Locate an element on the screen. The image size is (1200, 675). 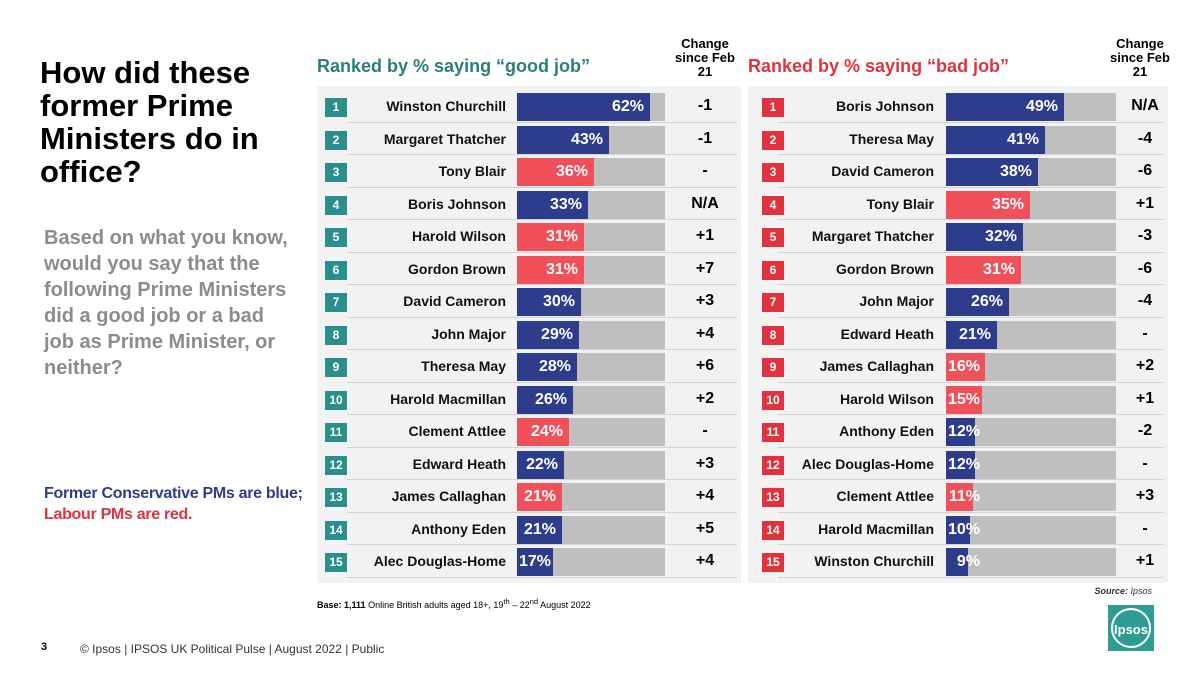
bar-track: 36% is located at coordinates (591, 172).